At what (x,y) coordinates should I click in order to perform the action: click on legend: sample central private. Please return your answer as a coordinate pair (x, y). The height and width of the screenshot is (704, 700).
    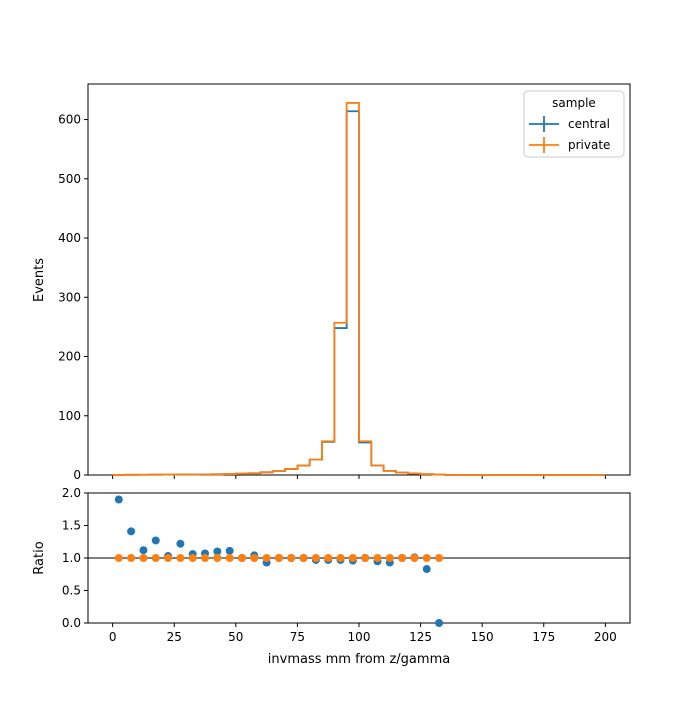
    Looking at the image, I should click on (574, 124).